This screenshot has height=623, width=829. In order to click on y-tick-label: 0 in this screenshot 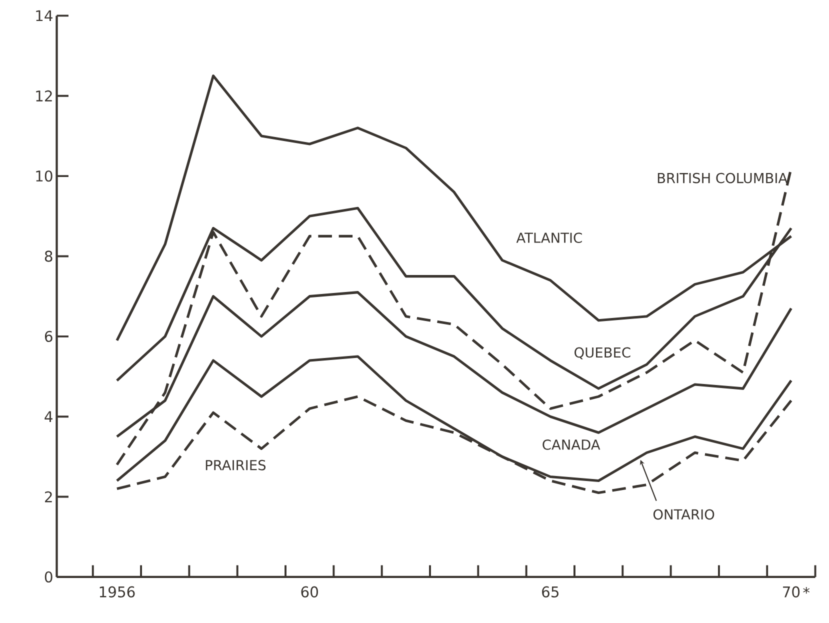, I will do `click(48, 576)`.